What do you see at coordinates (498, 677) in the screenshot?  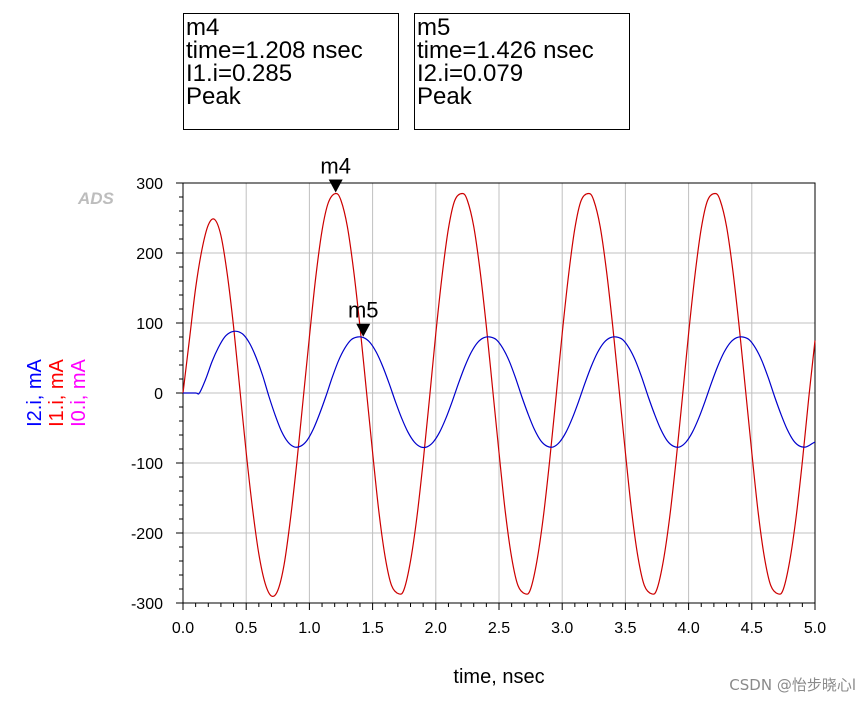 I see `x-axis-title: time, nsec` at bounding box center [498, 677].